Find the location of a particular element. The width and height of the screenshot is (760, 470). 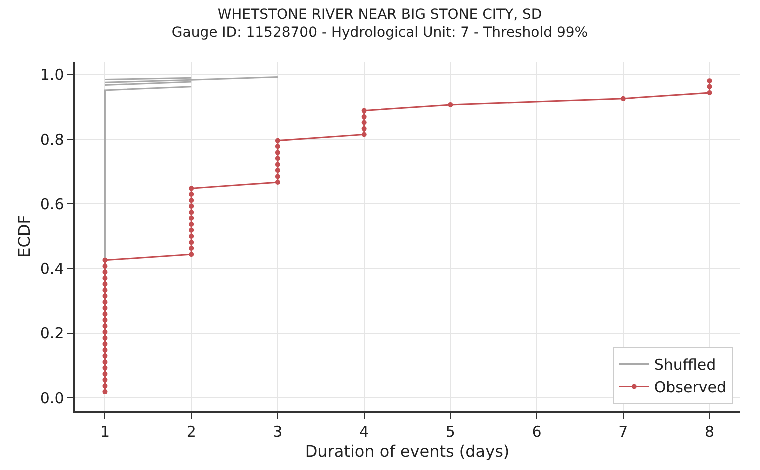

x-tick-label: 2 is located at coordinates (191, 431).